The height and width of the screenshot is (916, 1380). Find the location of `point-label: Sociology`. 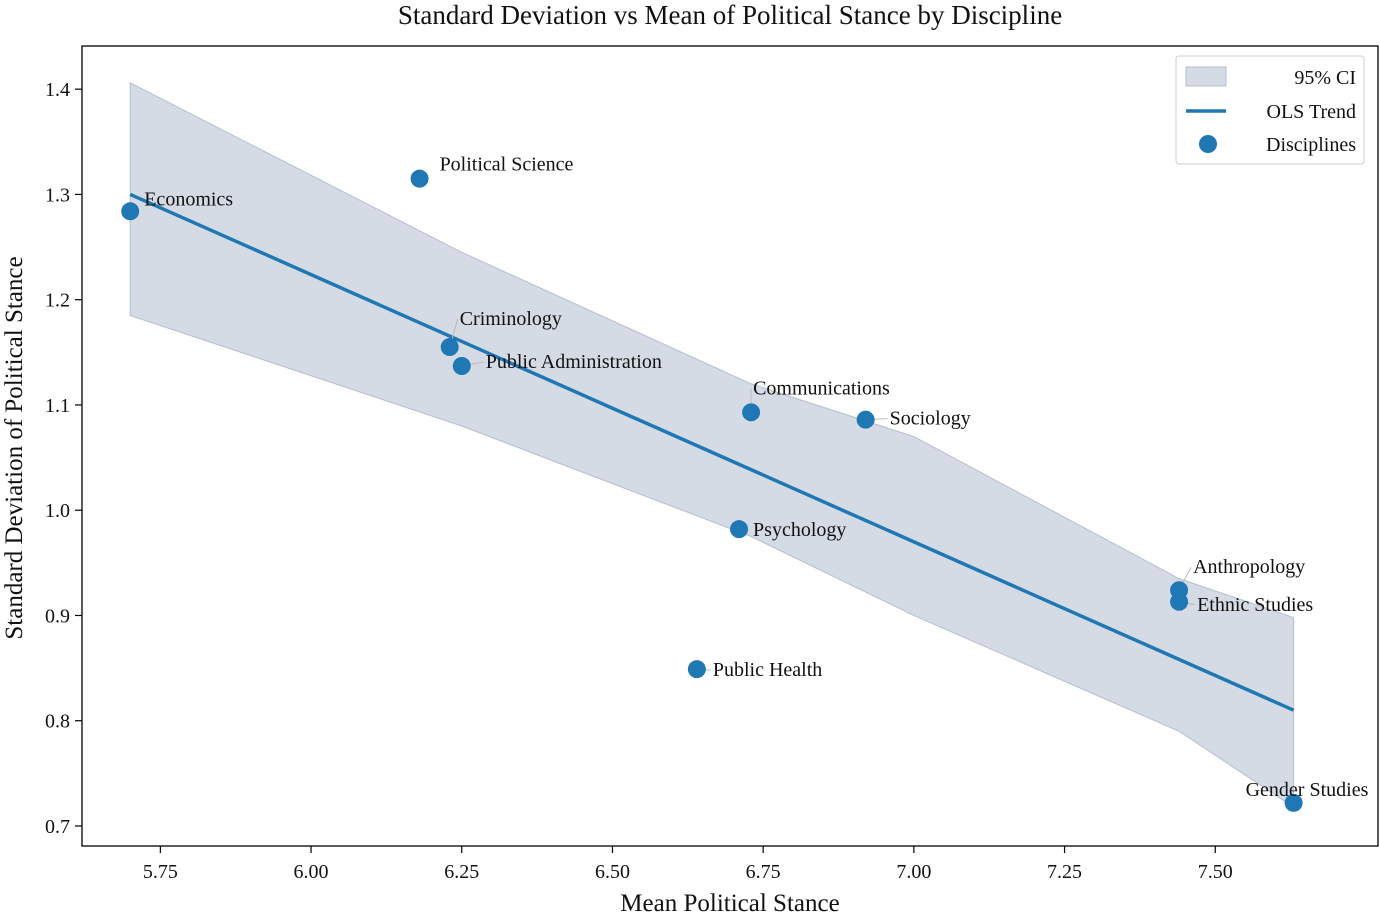

point-label: Sociology is located at coordinates (930, 419).